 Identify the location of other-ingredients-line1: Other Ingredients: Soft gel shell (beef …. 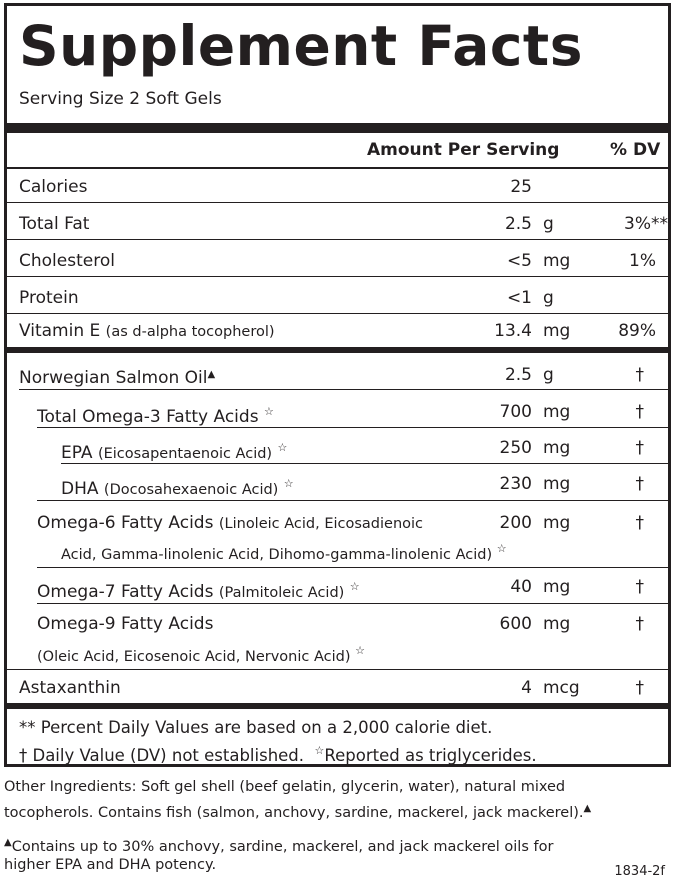
(285, 787).